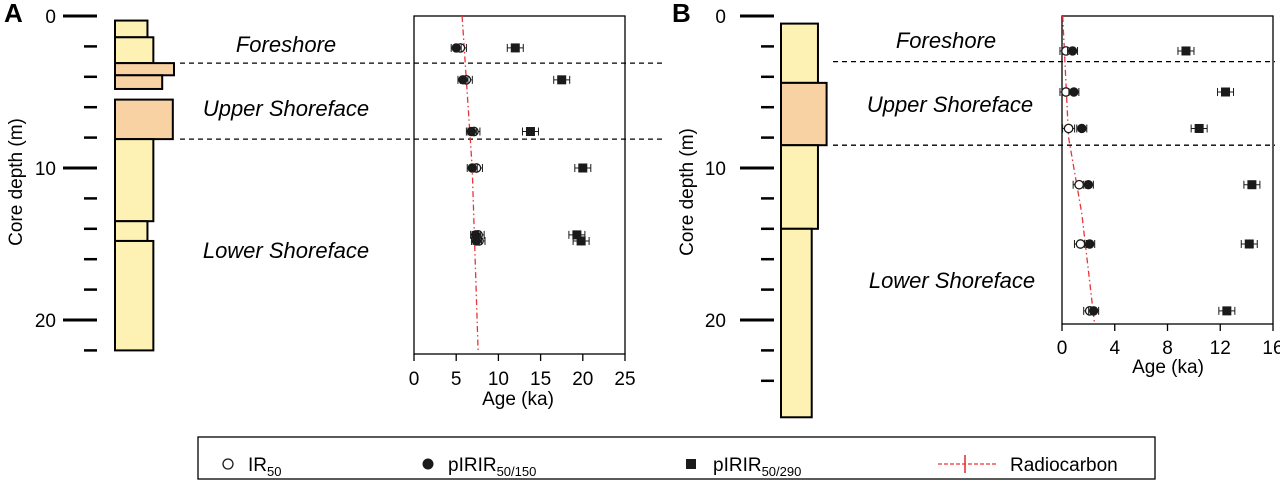  What do you see at coordinates (470, 183) in the screenshot?
I see `panel-a-radiocarbon-line` at bounding box center [470, 183].